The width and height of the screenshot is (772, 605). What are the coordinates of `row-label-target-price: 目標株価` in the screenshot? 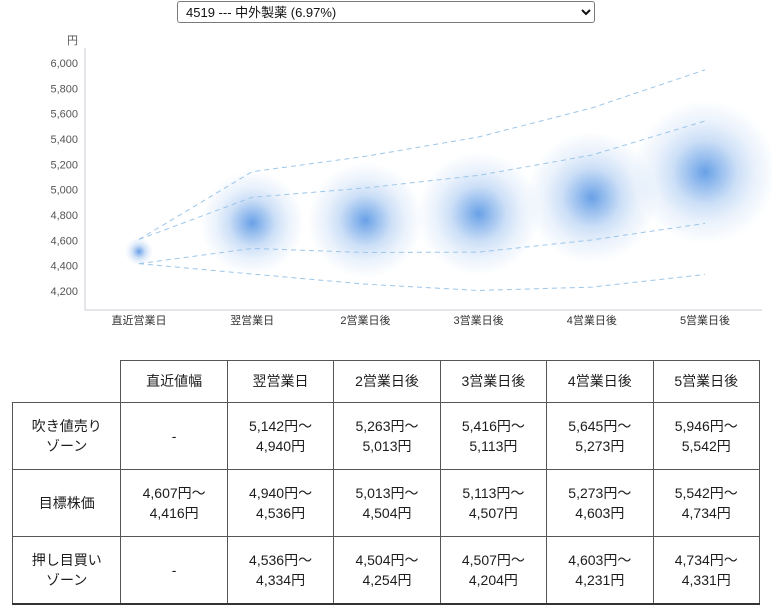 It's located at (66, 503).